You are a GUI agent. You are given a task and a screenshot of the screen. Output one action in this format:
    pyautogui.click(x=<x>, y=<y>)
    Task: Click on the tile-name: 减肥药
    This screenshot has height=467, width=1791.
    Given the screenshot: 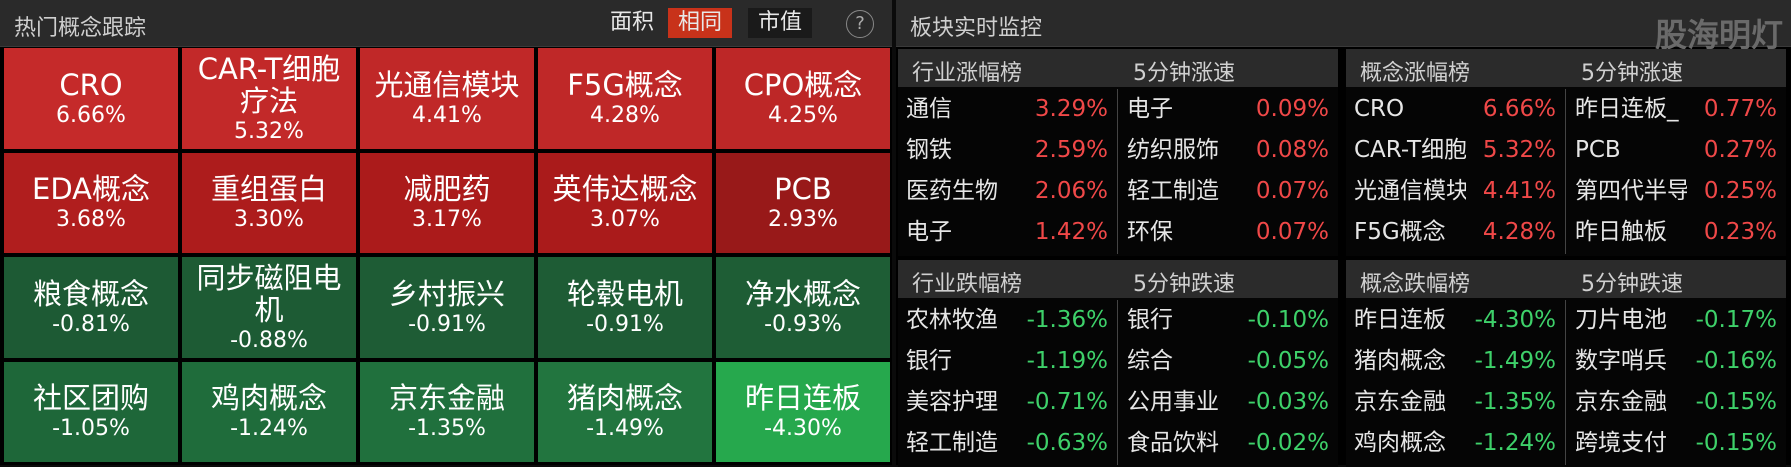 What is the action you would take?
    pyautogui.click(x=447, y=189)
    